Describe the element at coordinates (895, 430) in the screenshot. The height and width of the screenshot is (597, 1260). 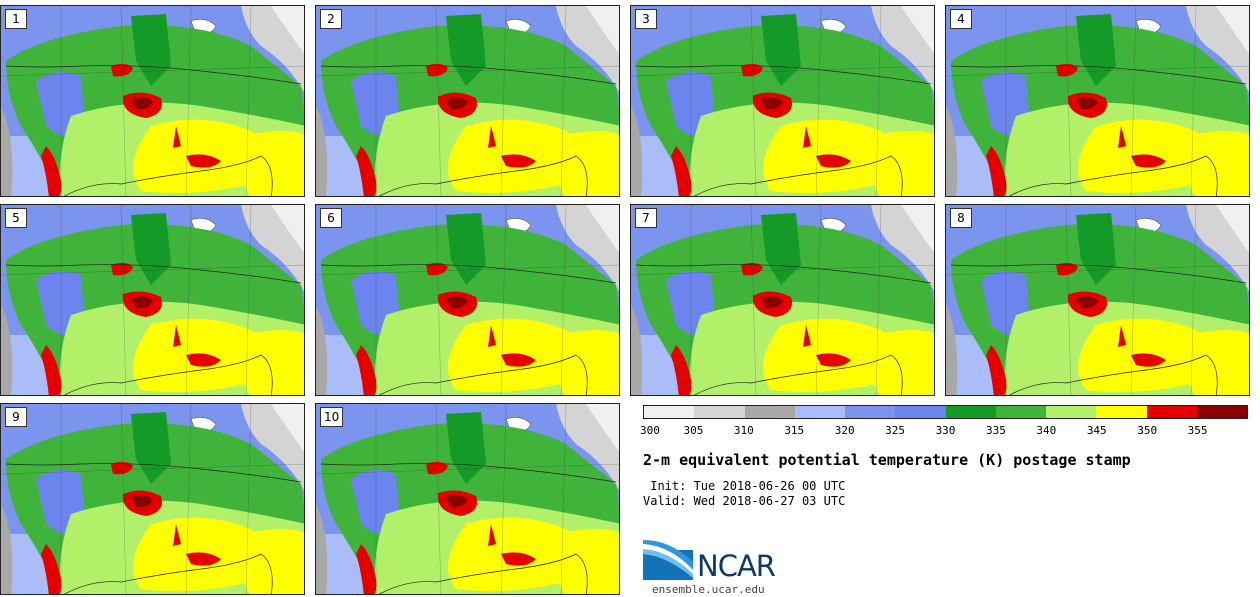
I see `colorbar-tick-label: 325` at that location.